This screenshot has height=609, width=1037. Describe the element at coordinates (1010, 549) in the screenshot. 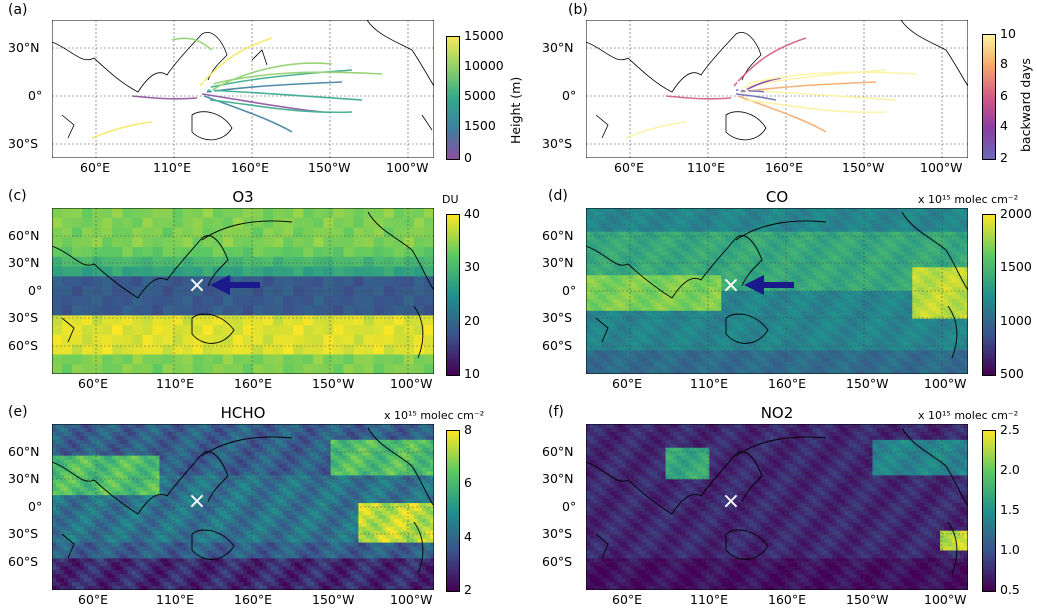

I see `colorbar-tick: 1.0` at that location.